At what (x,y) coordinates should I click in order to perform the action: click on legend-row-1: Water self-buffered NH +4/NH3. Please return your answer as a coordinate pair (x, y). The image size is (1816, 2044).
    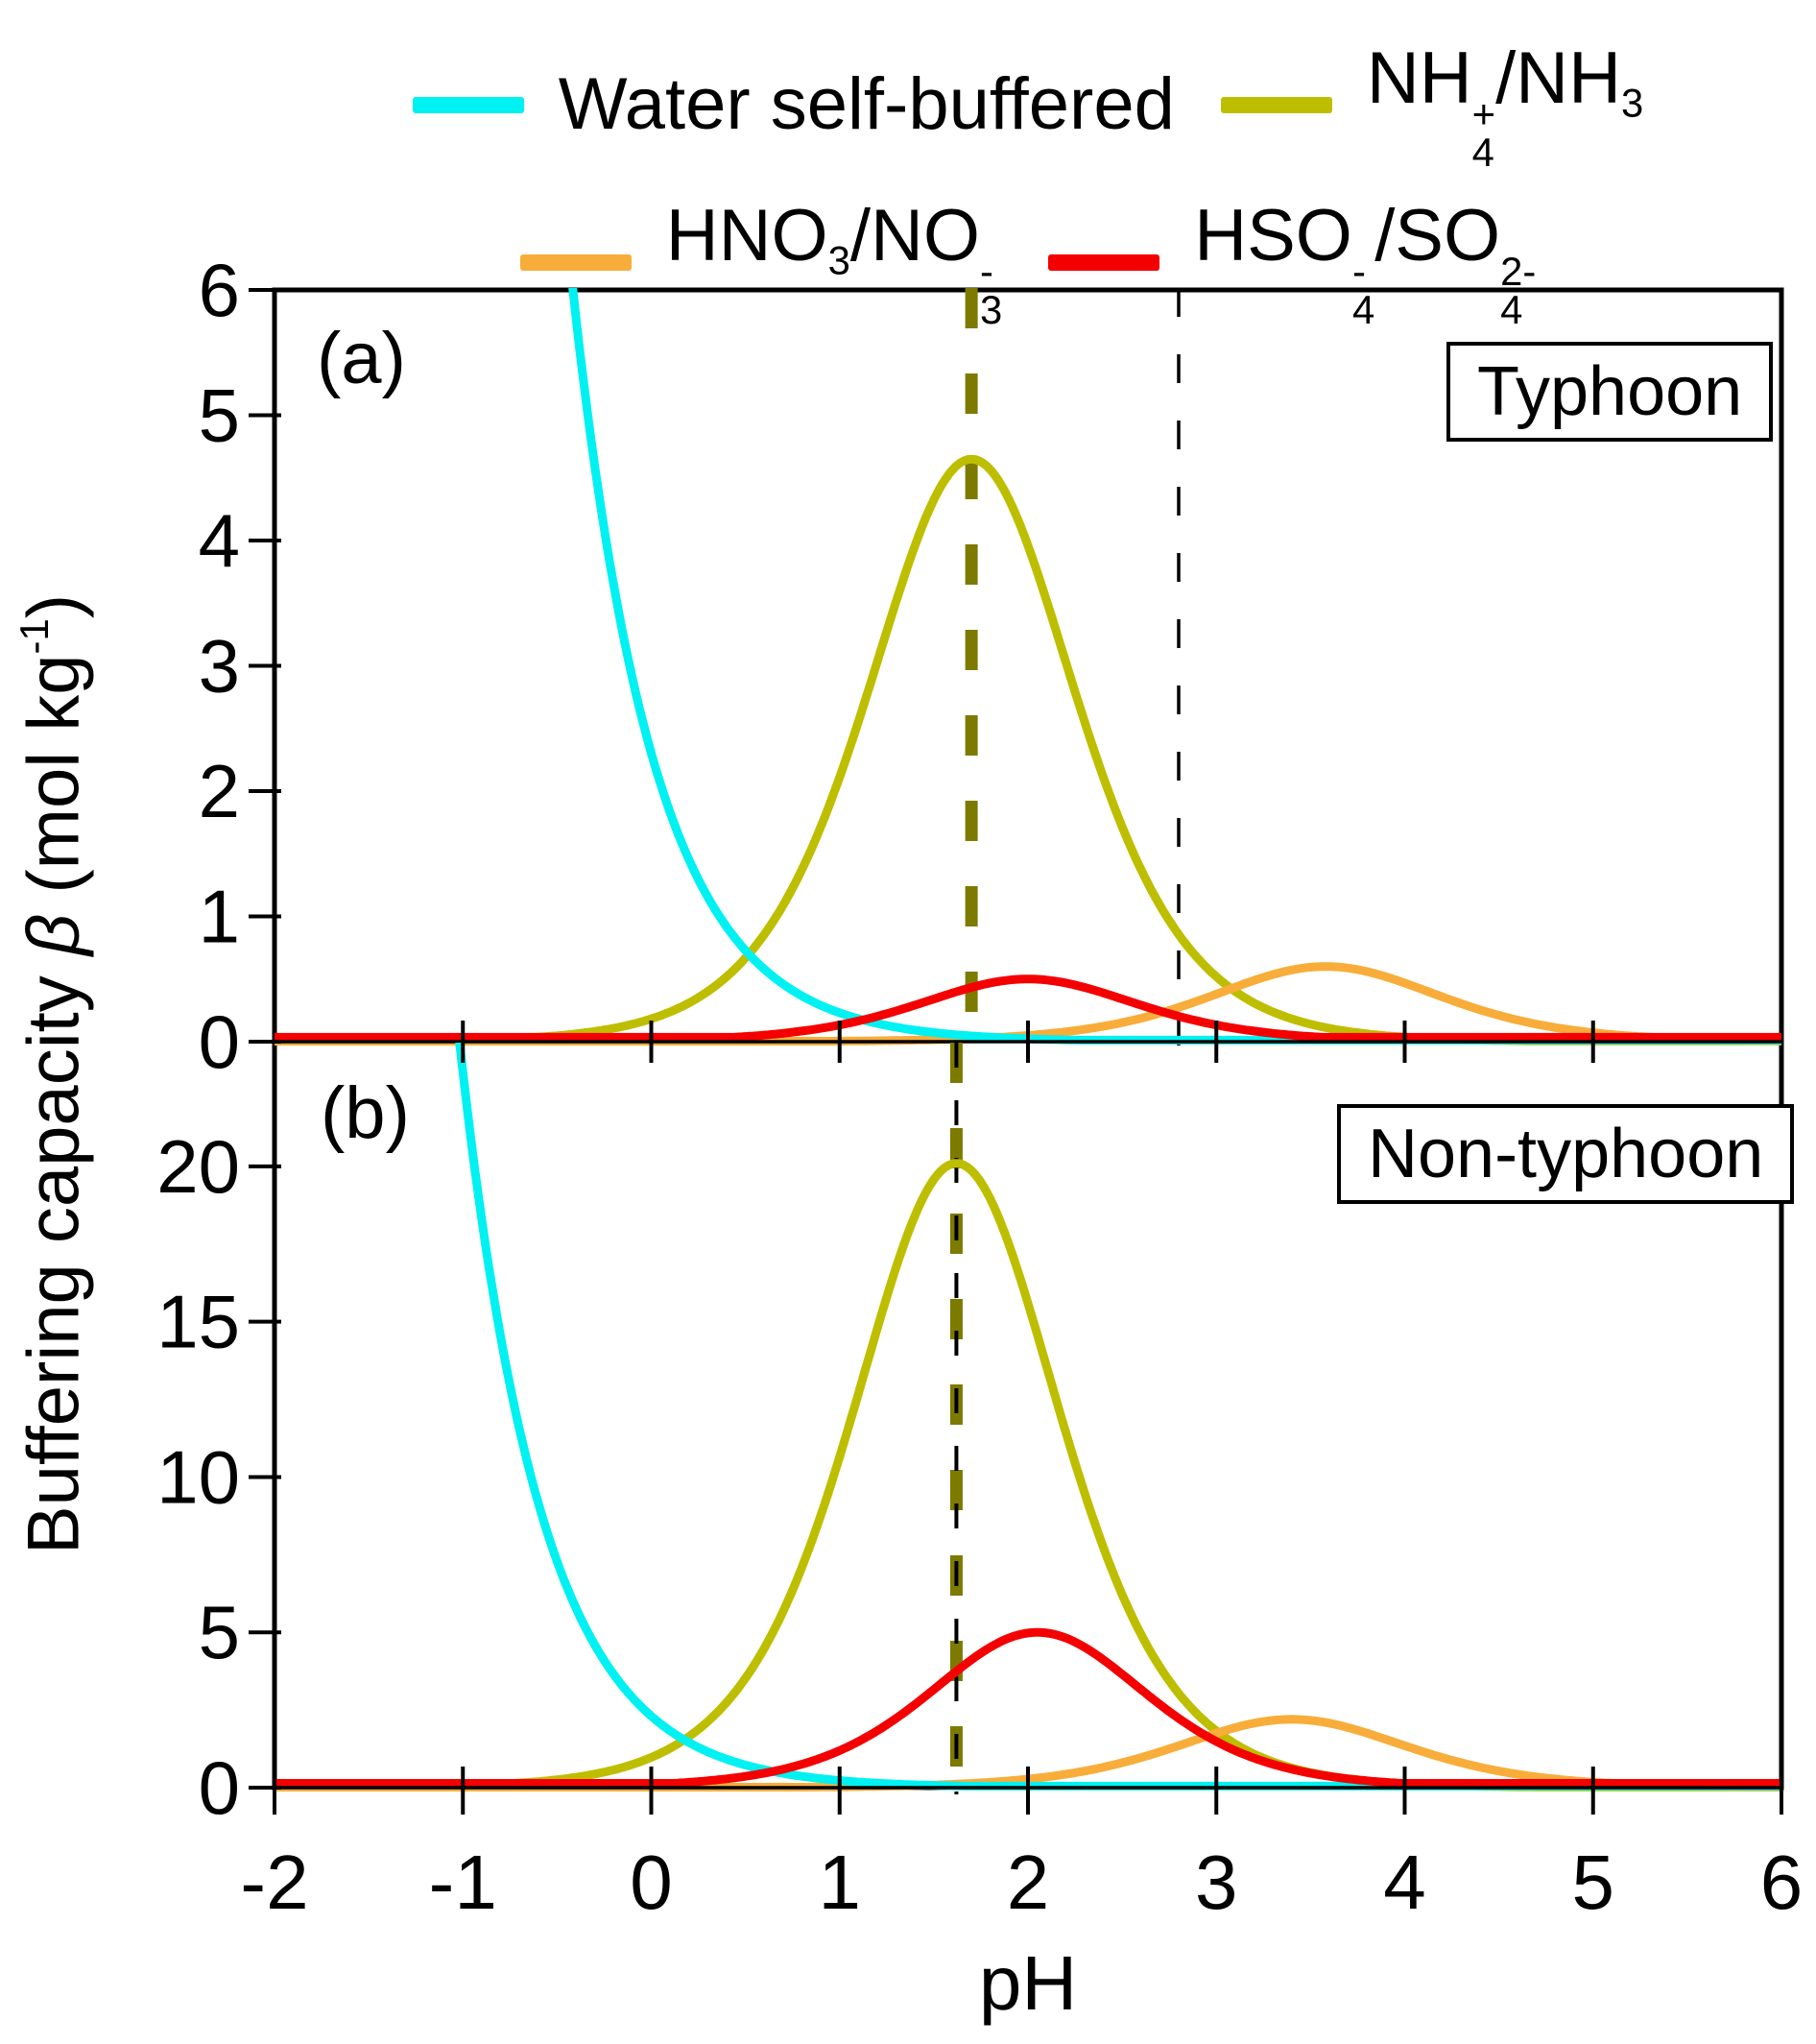
    Looking at the image, I should click on (1028, 106).